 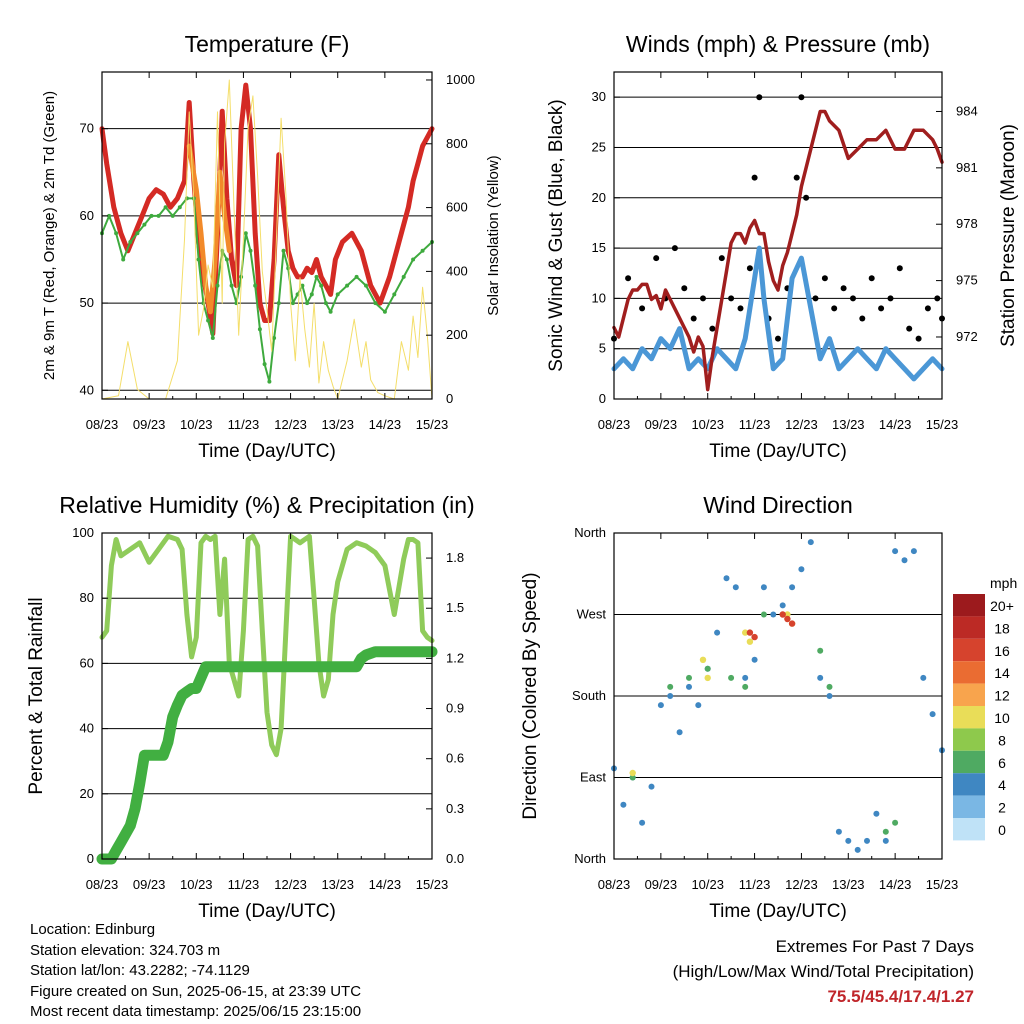 I want to click on legend-label: 4, so click(x=1002, y=785).